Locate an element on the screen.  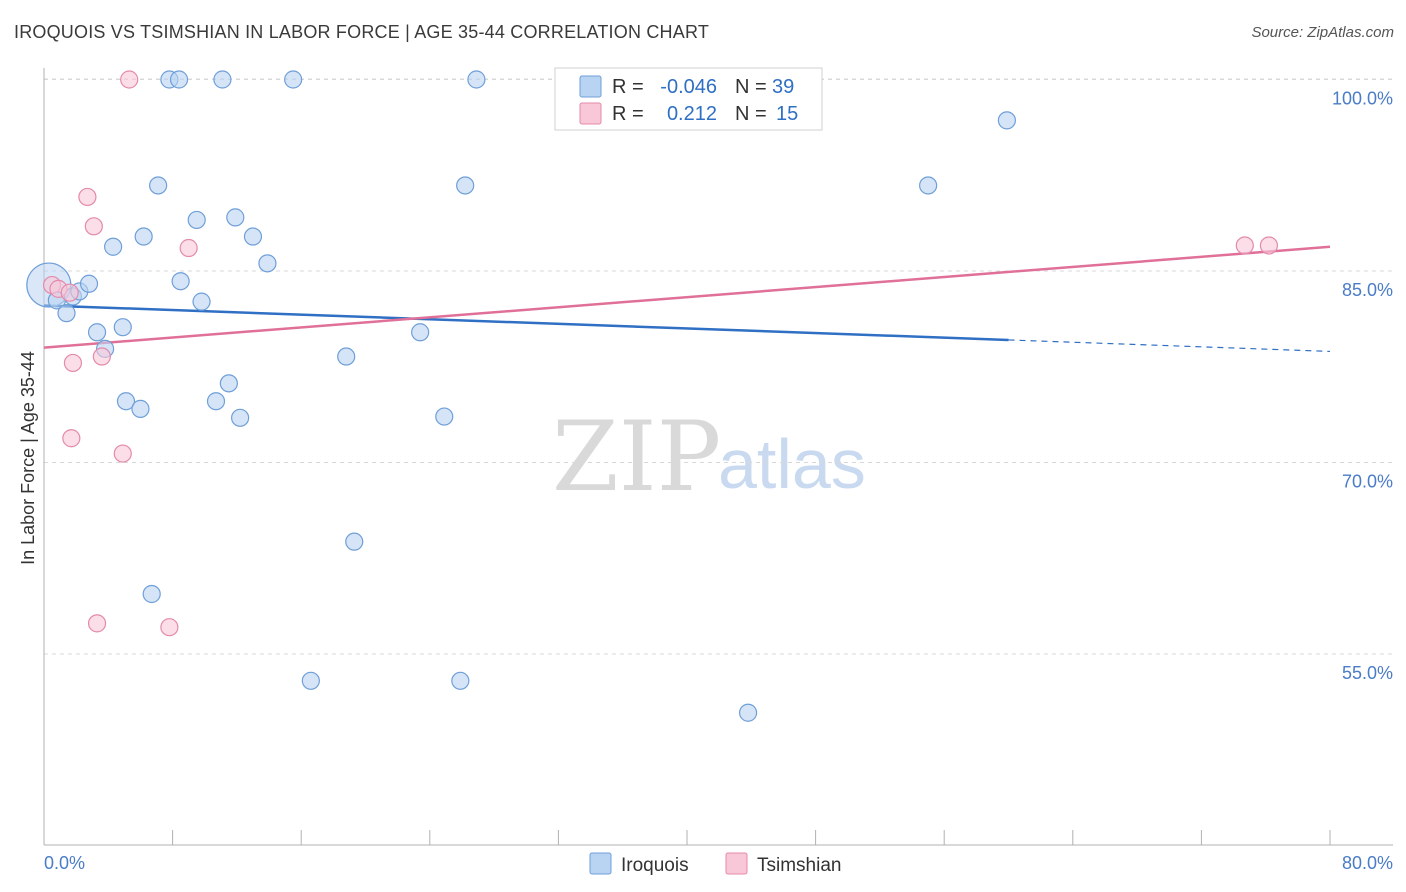
legend-r-value-tsimshian: 0.212 is located at coordinates (692, 114).